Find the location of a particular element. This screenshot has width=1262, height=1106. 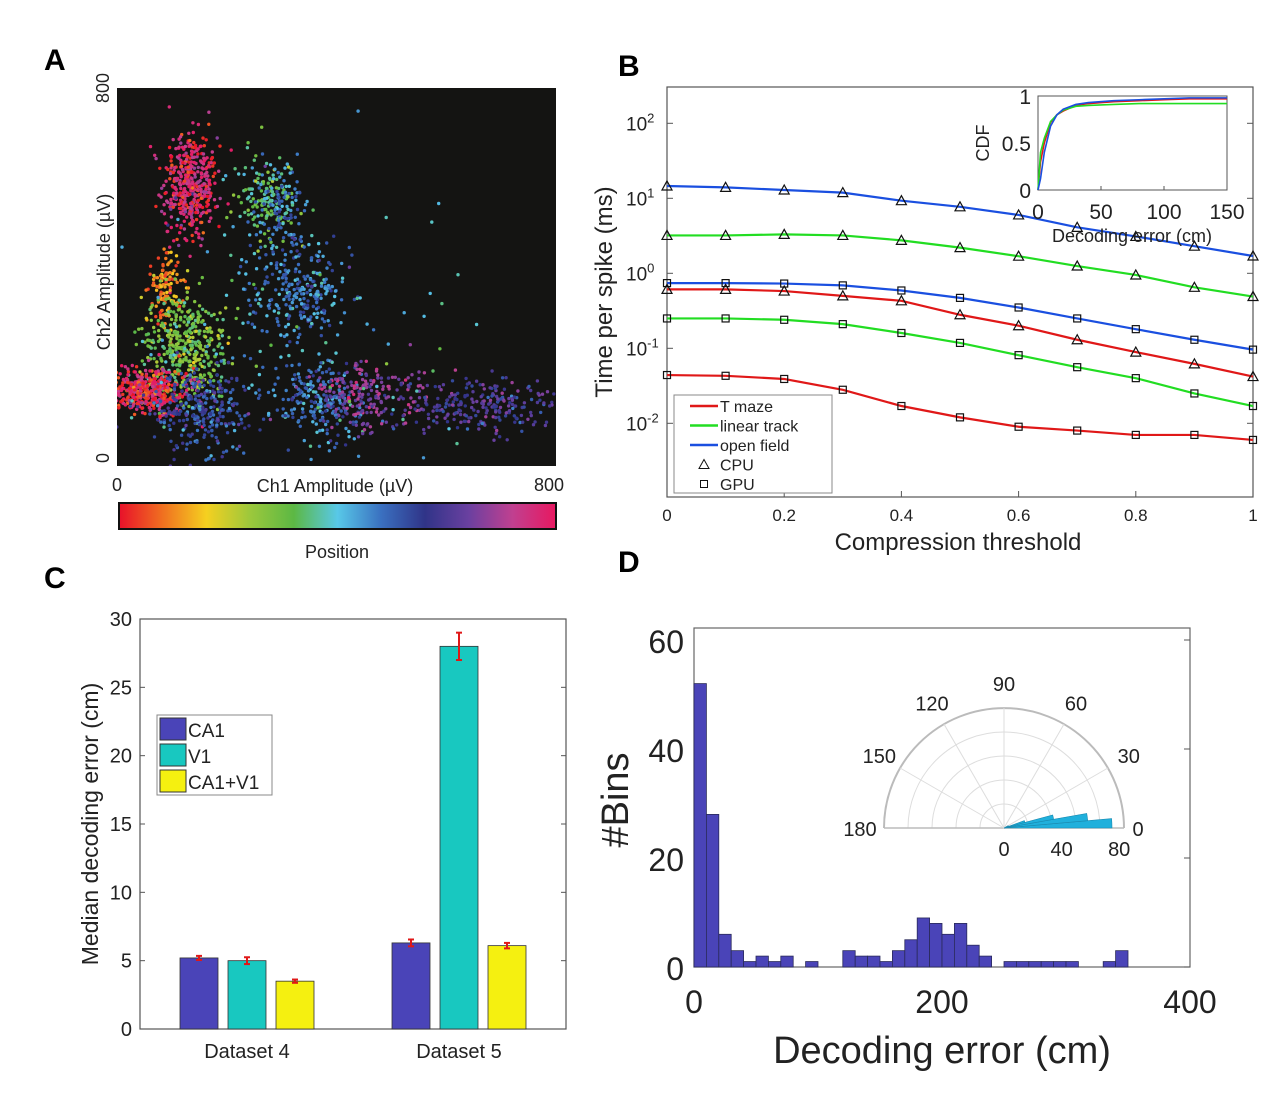

series-line-open-field-GPU is located at coordinates (960, 316).